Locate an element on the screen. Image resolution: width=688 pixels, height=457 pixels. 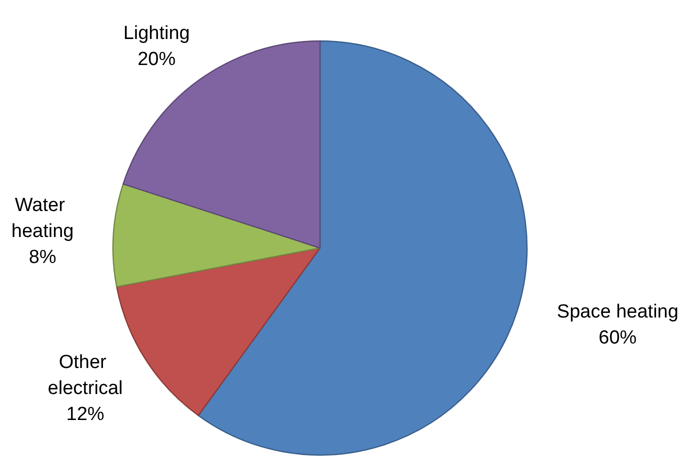
data-label: 60% is located at coordinates (617, 337).